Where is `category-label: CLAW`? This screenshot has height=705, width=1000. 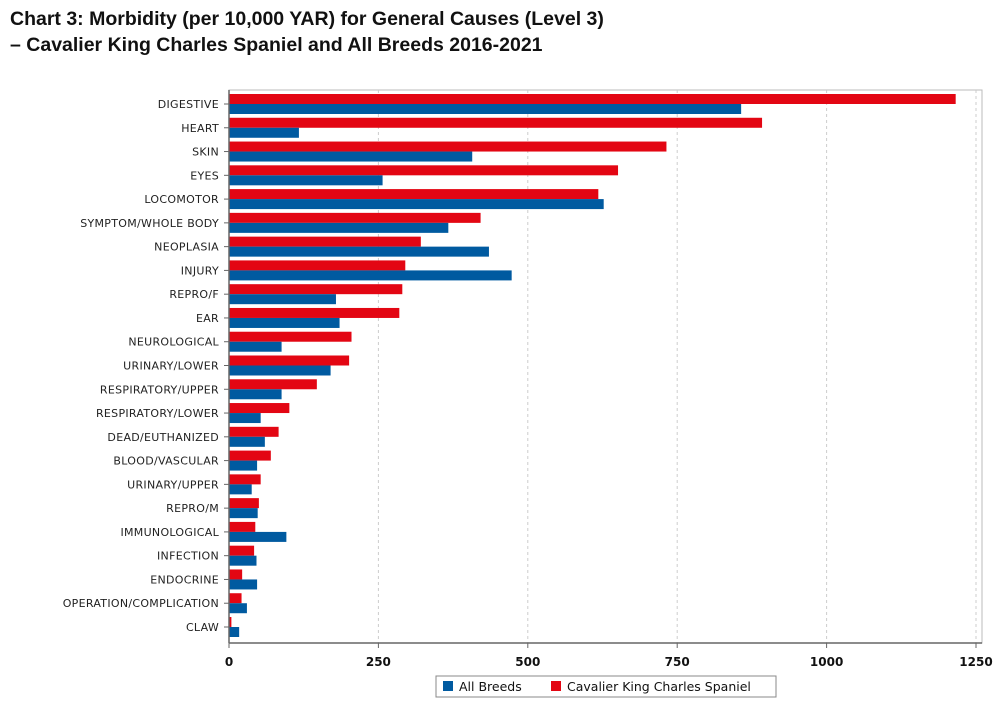 category-label: CLAW is located at coordinates (202, 627).